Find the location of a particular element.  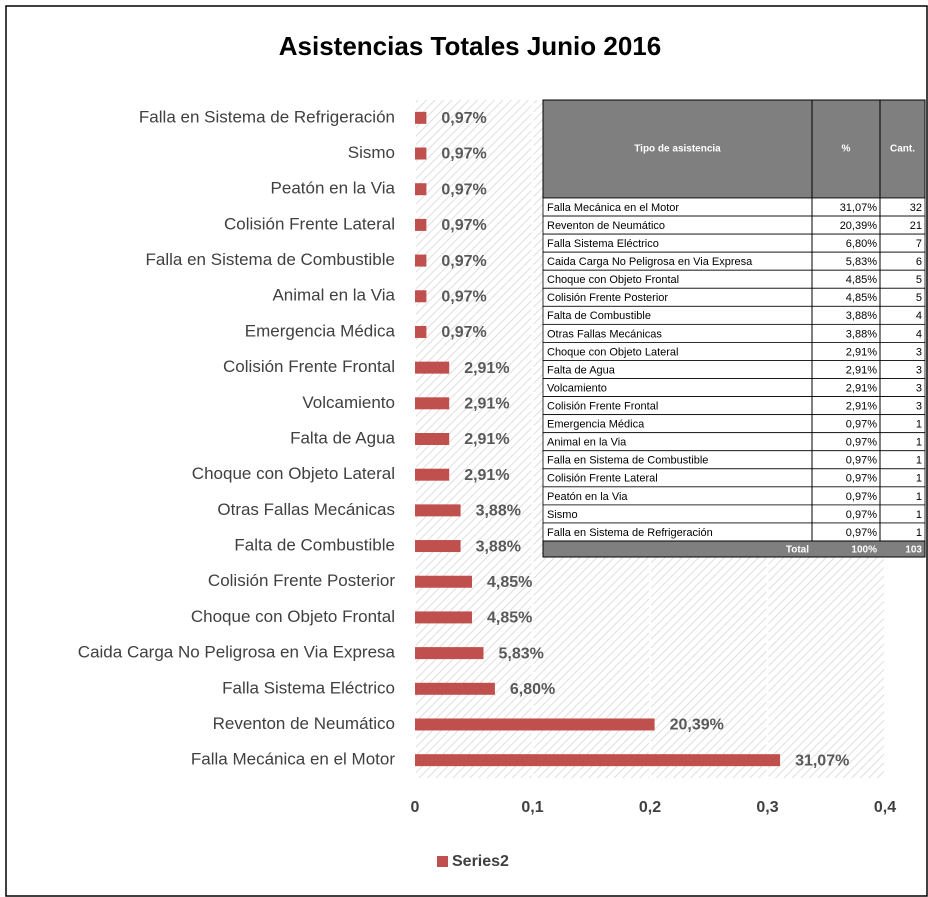

value-label: 31,07% is located at coordinates (822, 760).